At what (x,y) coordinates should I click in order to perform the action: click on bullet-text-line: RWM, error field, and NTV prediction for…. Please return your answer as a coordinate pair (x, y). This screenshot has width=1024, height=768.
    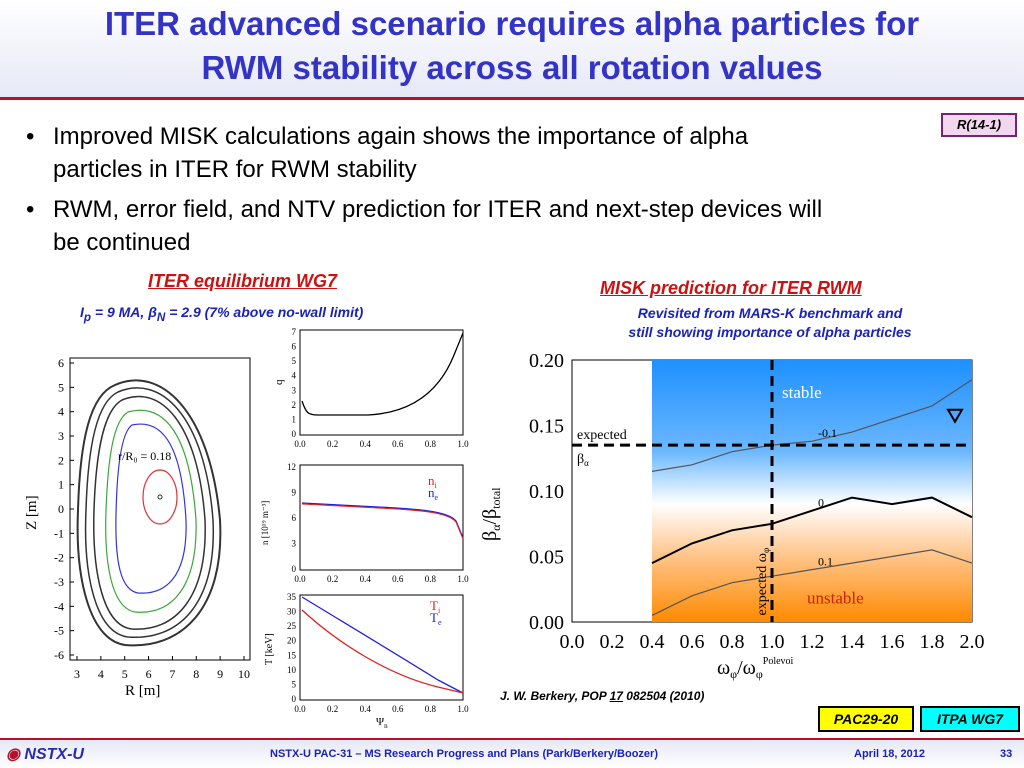
    Looking at the image, I should click on (438, 209).